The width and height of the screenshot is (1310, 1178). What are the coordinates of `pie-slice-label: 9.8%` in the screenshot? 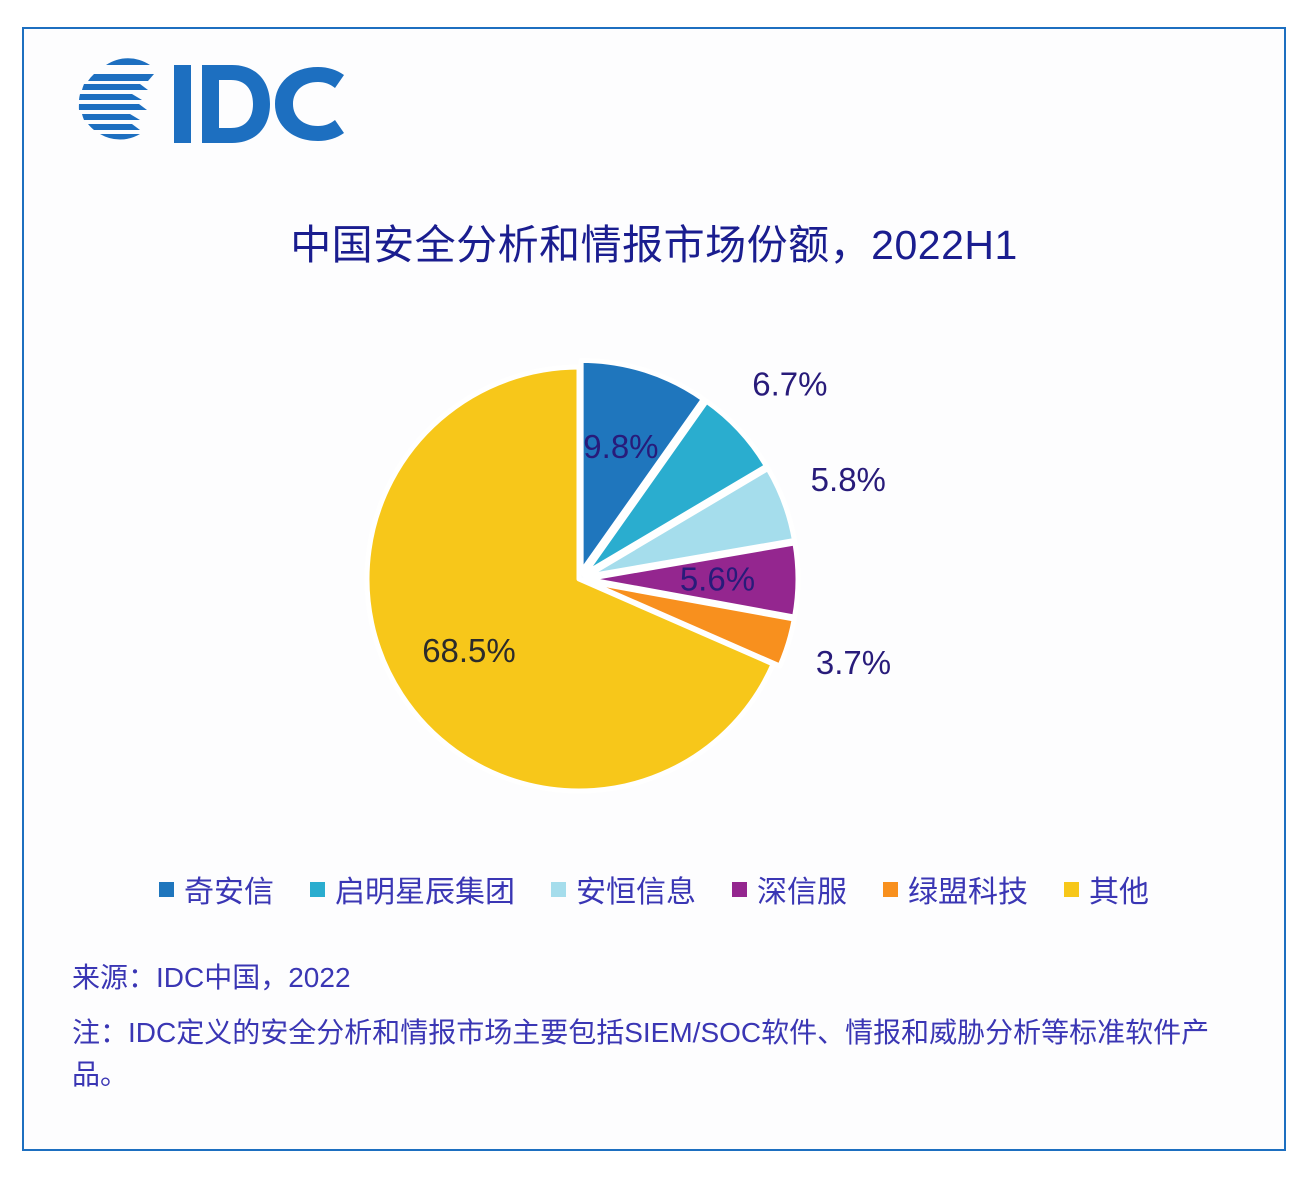 It's located at (620, 446).